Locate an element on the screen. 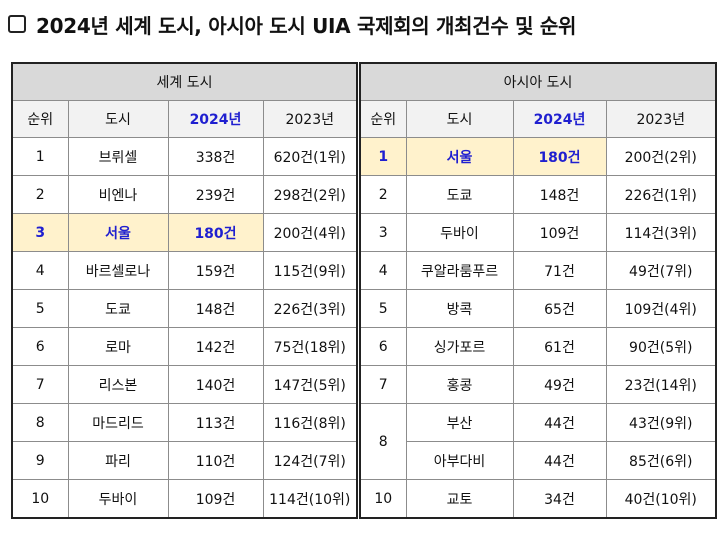 The image size is (719, 542). rank-cell: 9 is located at coordinates (40, 460).